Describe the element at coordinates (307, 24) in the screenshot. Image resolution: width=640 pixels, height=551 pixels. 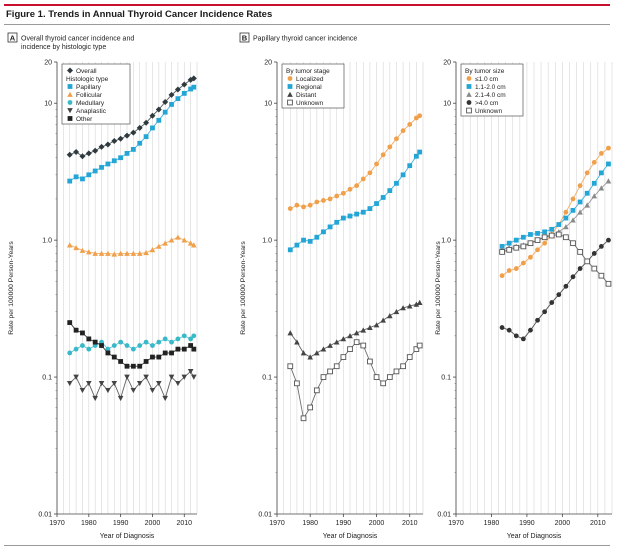
I see `header-divider` at that location.